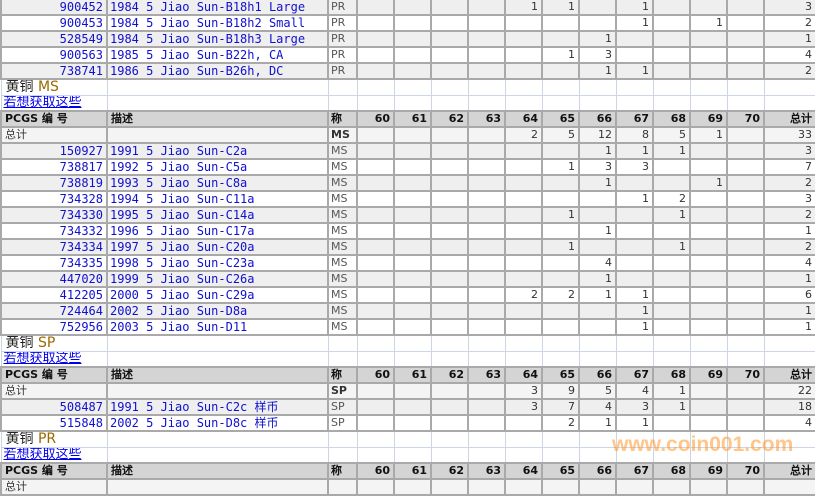 Image resolution: width=815 pixels, height=496 pixels. I want to click on description-link: 1995 5 Jiao Sun-C14a, so click(217, 215).